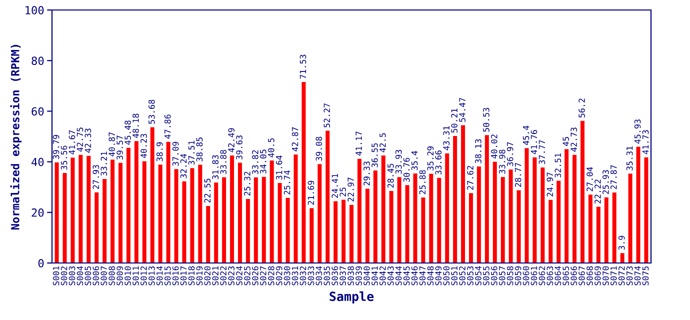 This screenshot has height=320, width=690. Describe the element at coordinates (327, 276) in the screenshot. I see `x-tick-label: S035` at that location.